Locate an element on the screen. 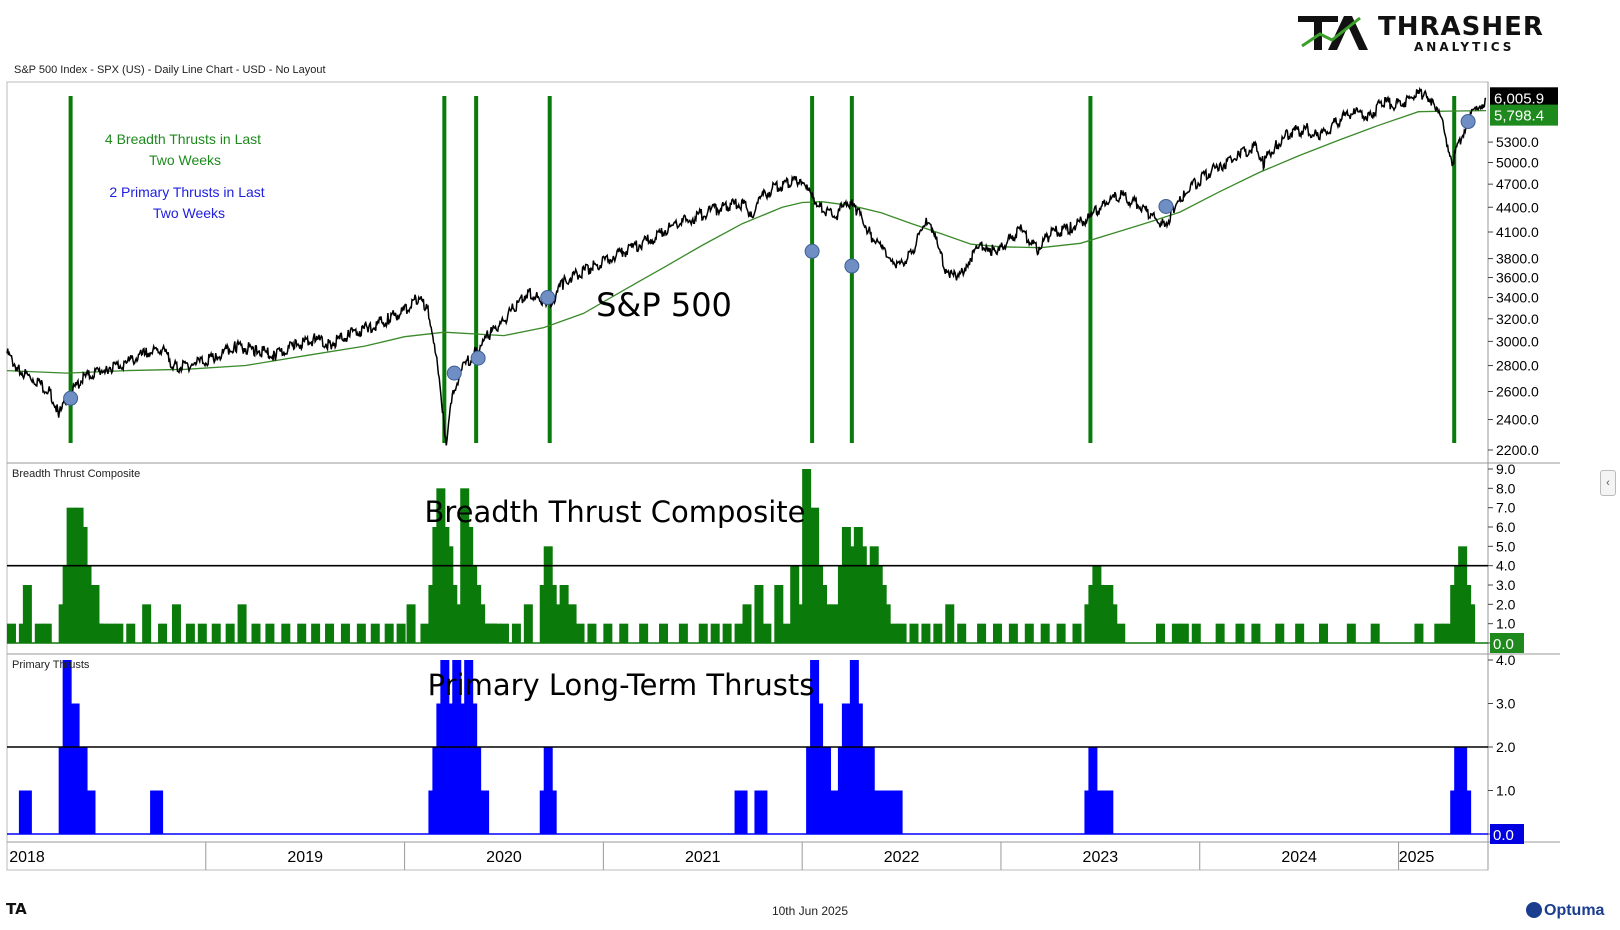 The image size is (1620, 930). ma-value-label: 5,798.4 is located at coordinates (1519, 116).